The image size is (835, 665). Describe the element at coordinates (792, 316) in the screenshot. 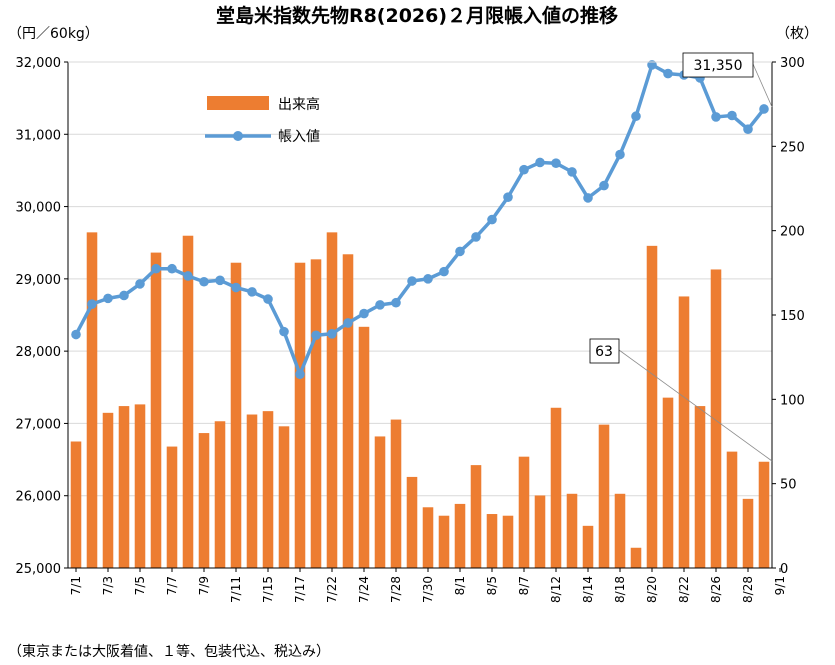

I see `right-tick-label: 150` at that location.